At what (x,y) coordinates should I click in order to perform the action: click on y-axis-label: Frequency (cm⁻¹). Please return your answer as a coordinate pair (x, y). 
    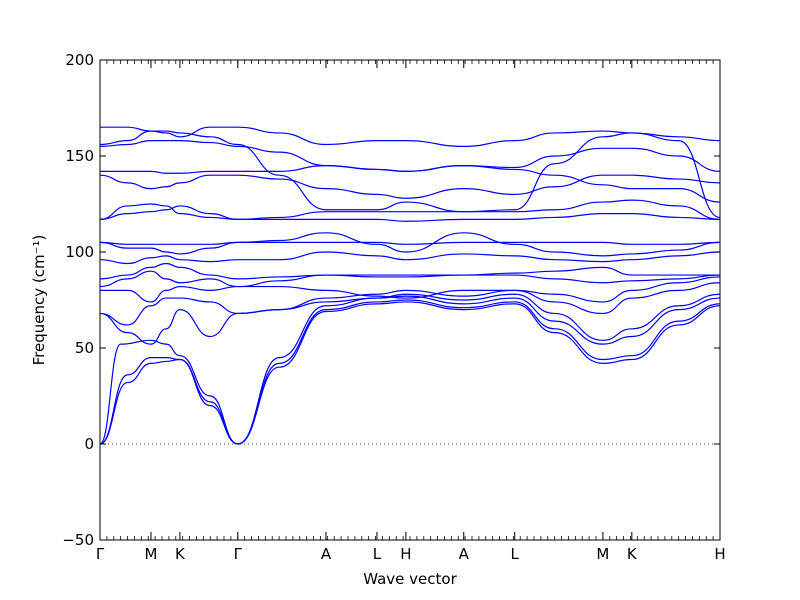
    Looking at the image, I should click on (39, 300).